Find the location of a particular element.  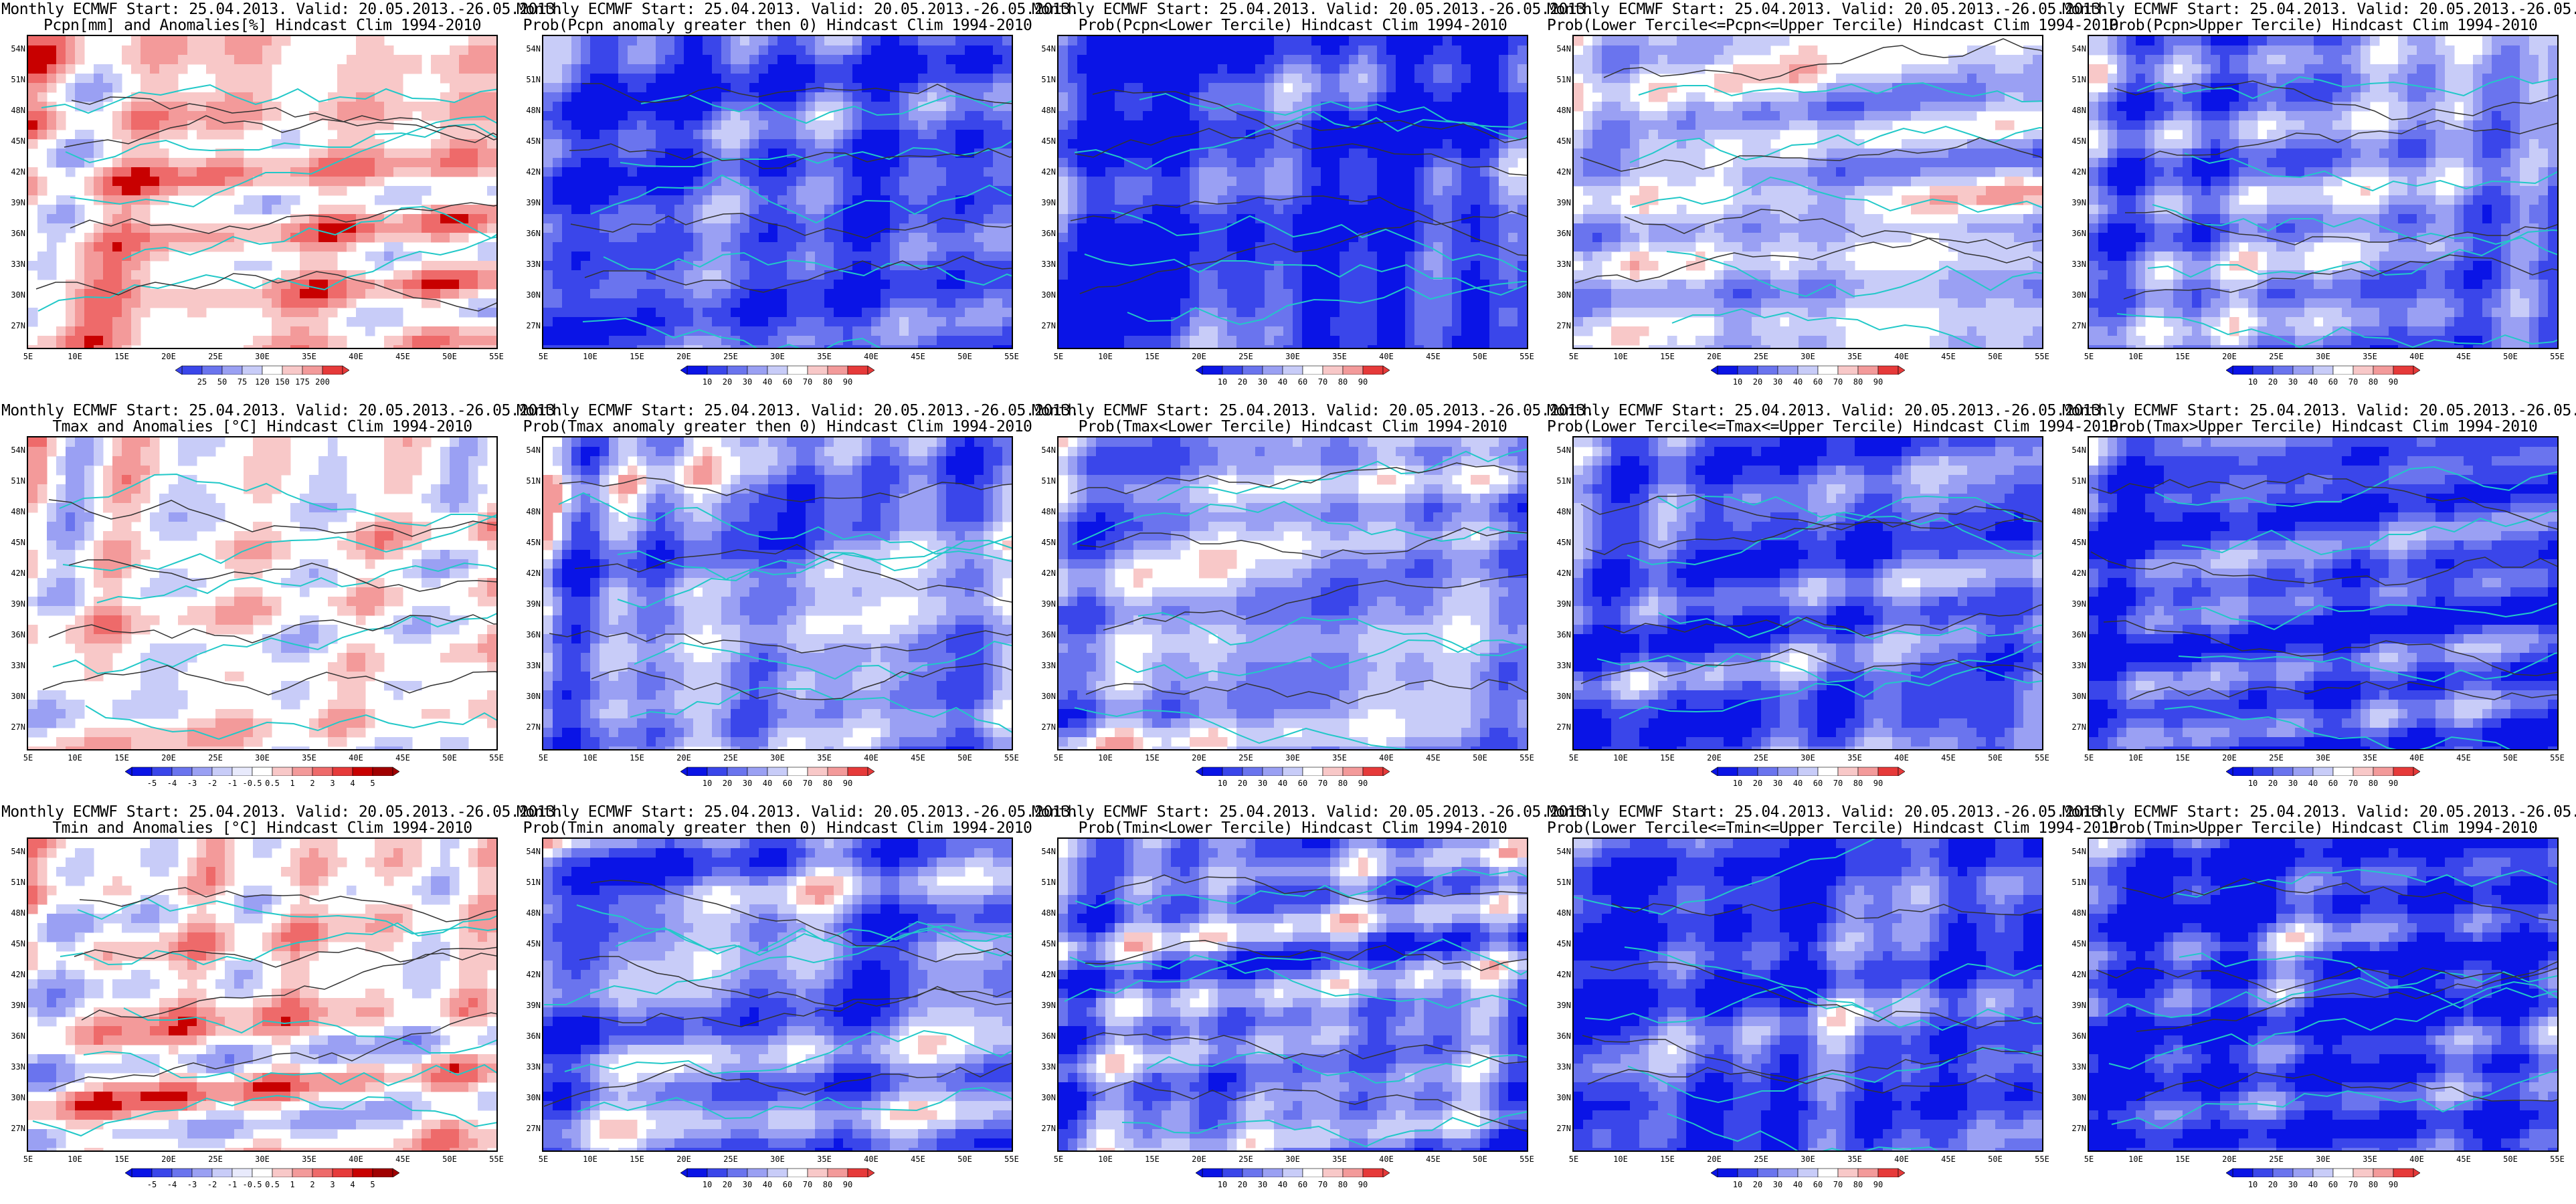

longitude-label: 5E is located at coordinates (28, 356).